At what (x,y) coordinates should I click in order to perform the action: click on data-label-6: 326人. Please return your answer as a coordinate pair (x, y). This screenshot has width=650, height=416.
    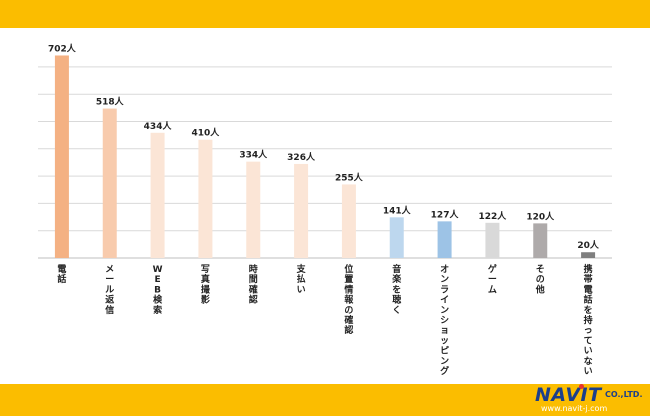
    Looking at the image, I should click on (301, 157).